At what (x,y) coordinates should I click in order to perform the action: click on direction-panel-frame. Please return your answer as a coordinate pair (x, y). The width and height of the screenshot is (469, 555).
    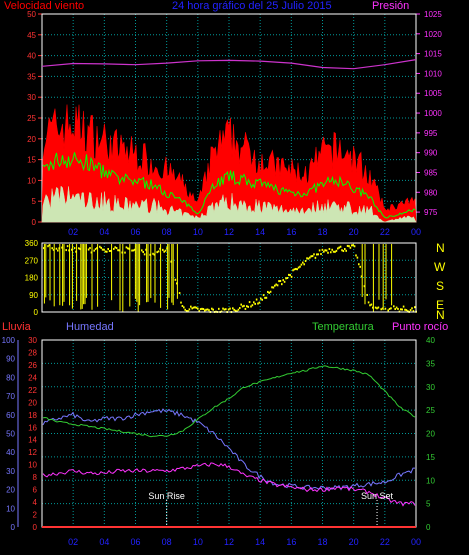
    Looking at the image, I should click on (229, 277).